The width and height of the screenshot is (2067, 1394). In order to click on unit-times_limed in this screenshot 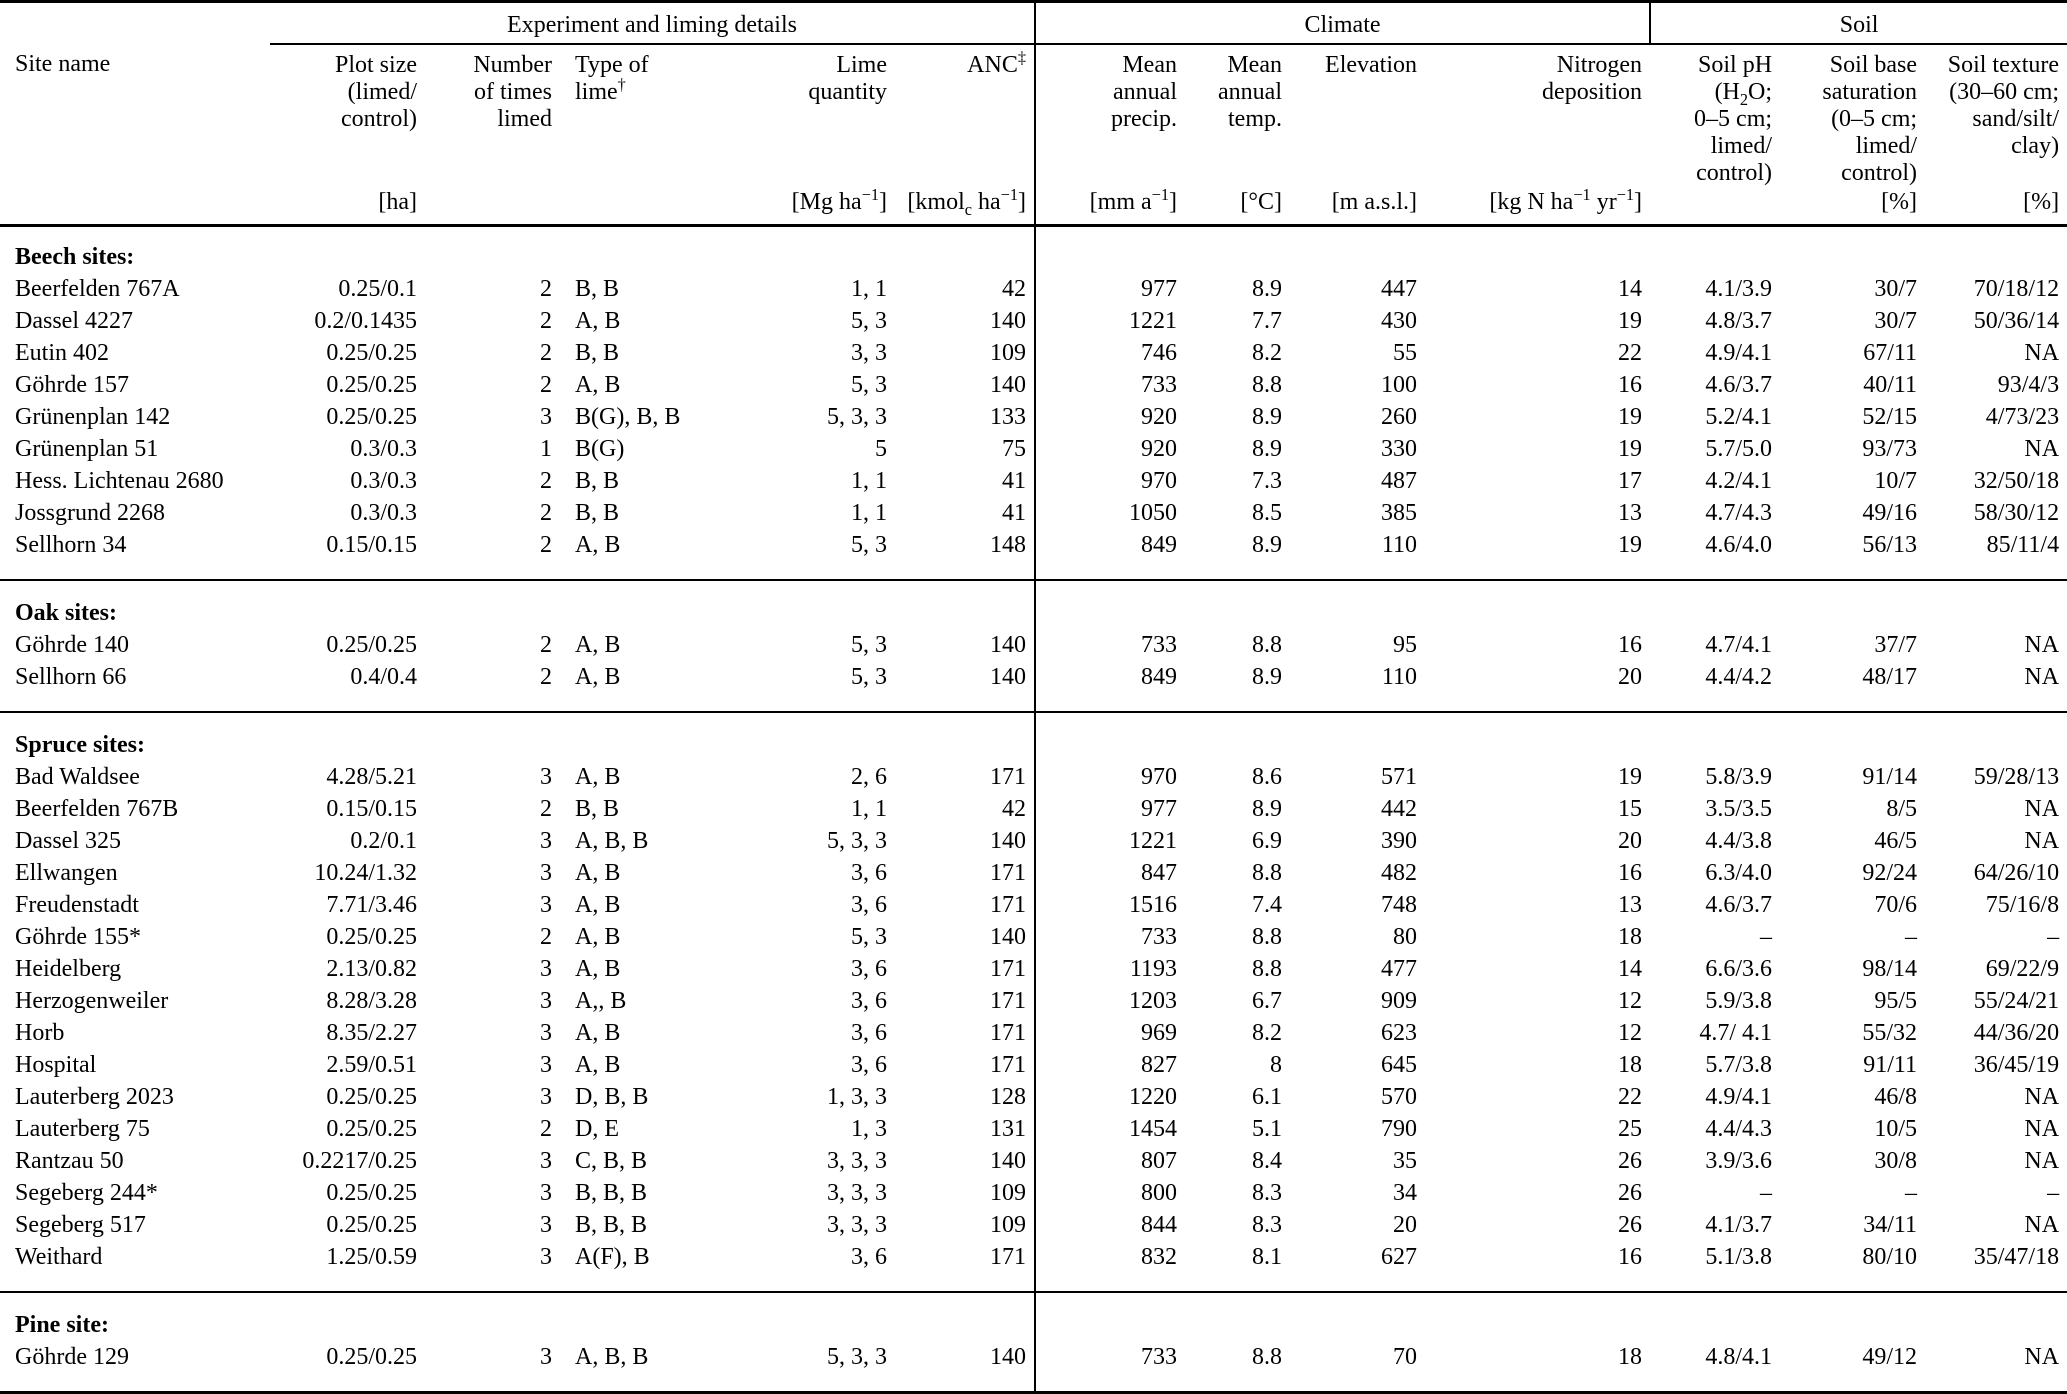, I will do `click(492, 207)`.